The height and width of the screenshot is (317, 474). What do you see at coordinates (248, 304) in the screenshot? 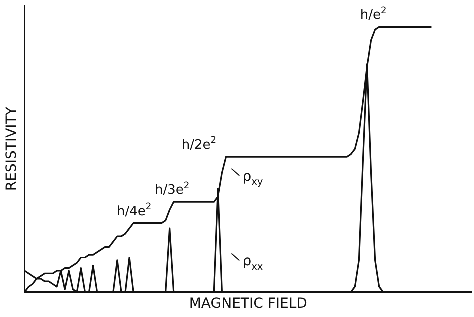
I see `x-axis-title: MAGNETIC FIELD` at bounding box center [248, 304].